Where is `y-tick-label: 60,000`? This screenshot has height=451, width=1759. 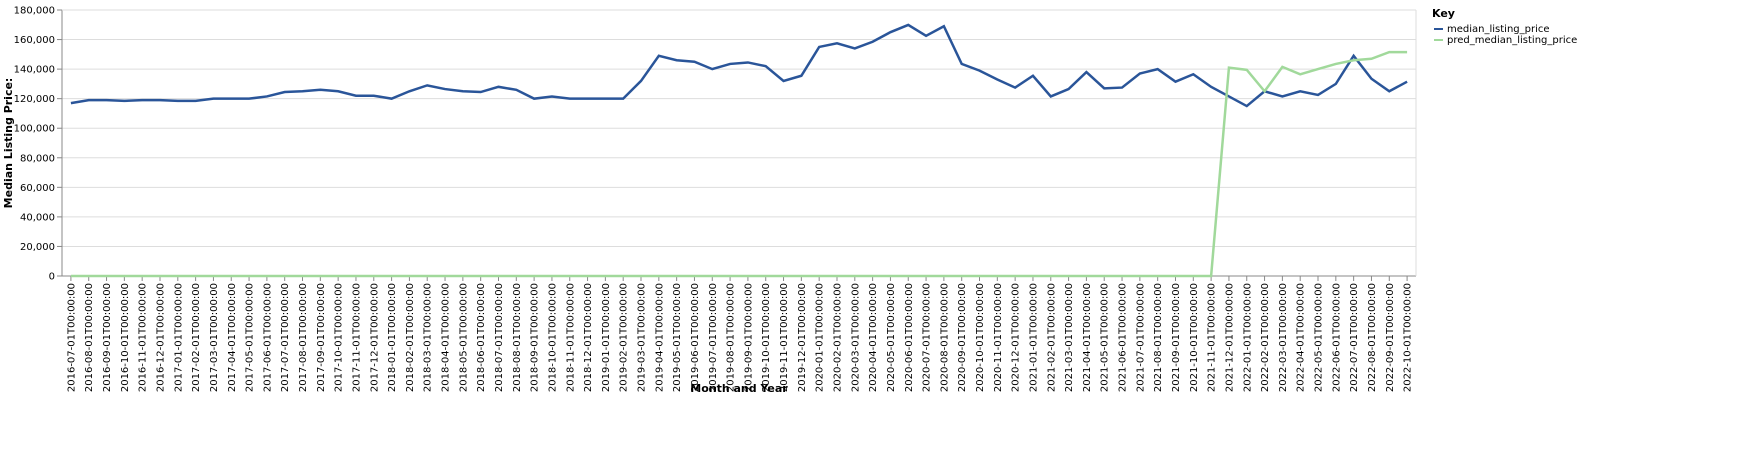 y-tick-label: 60,000 is located at coordinates (37, 188).